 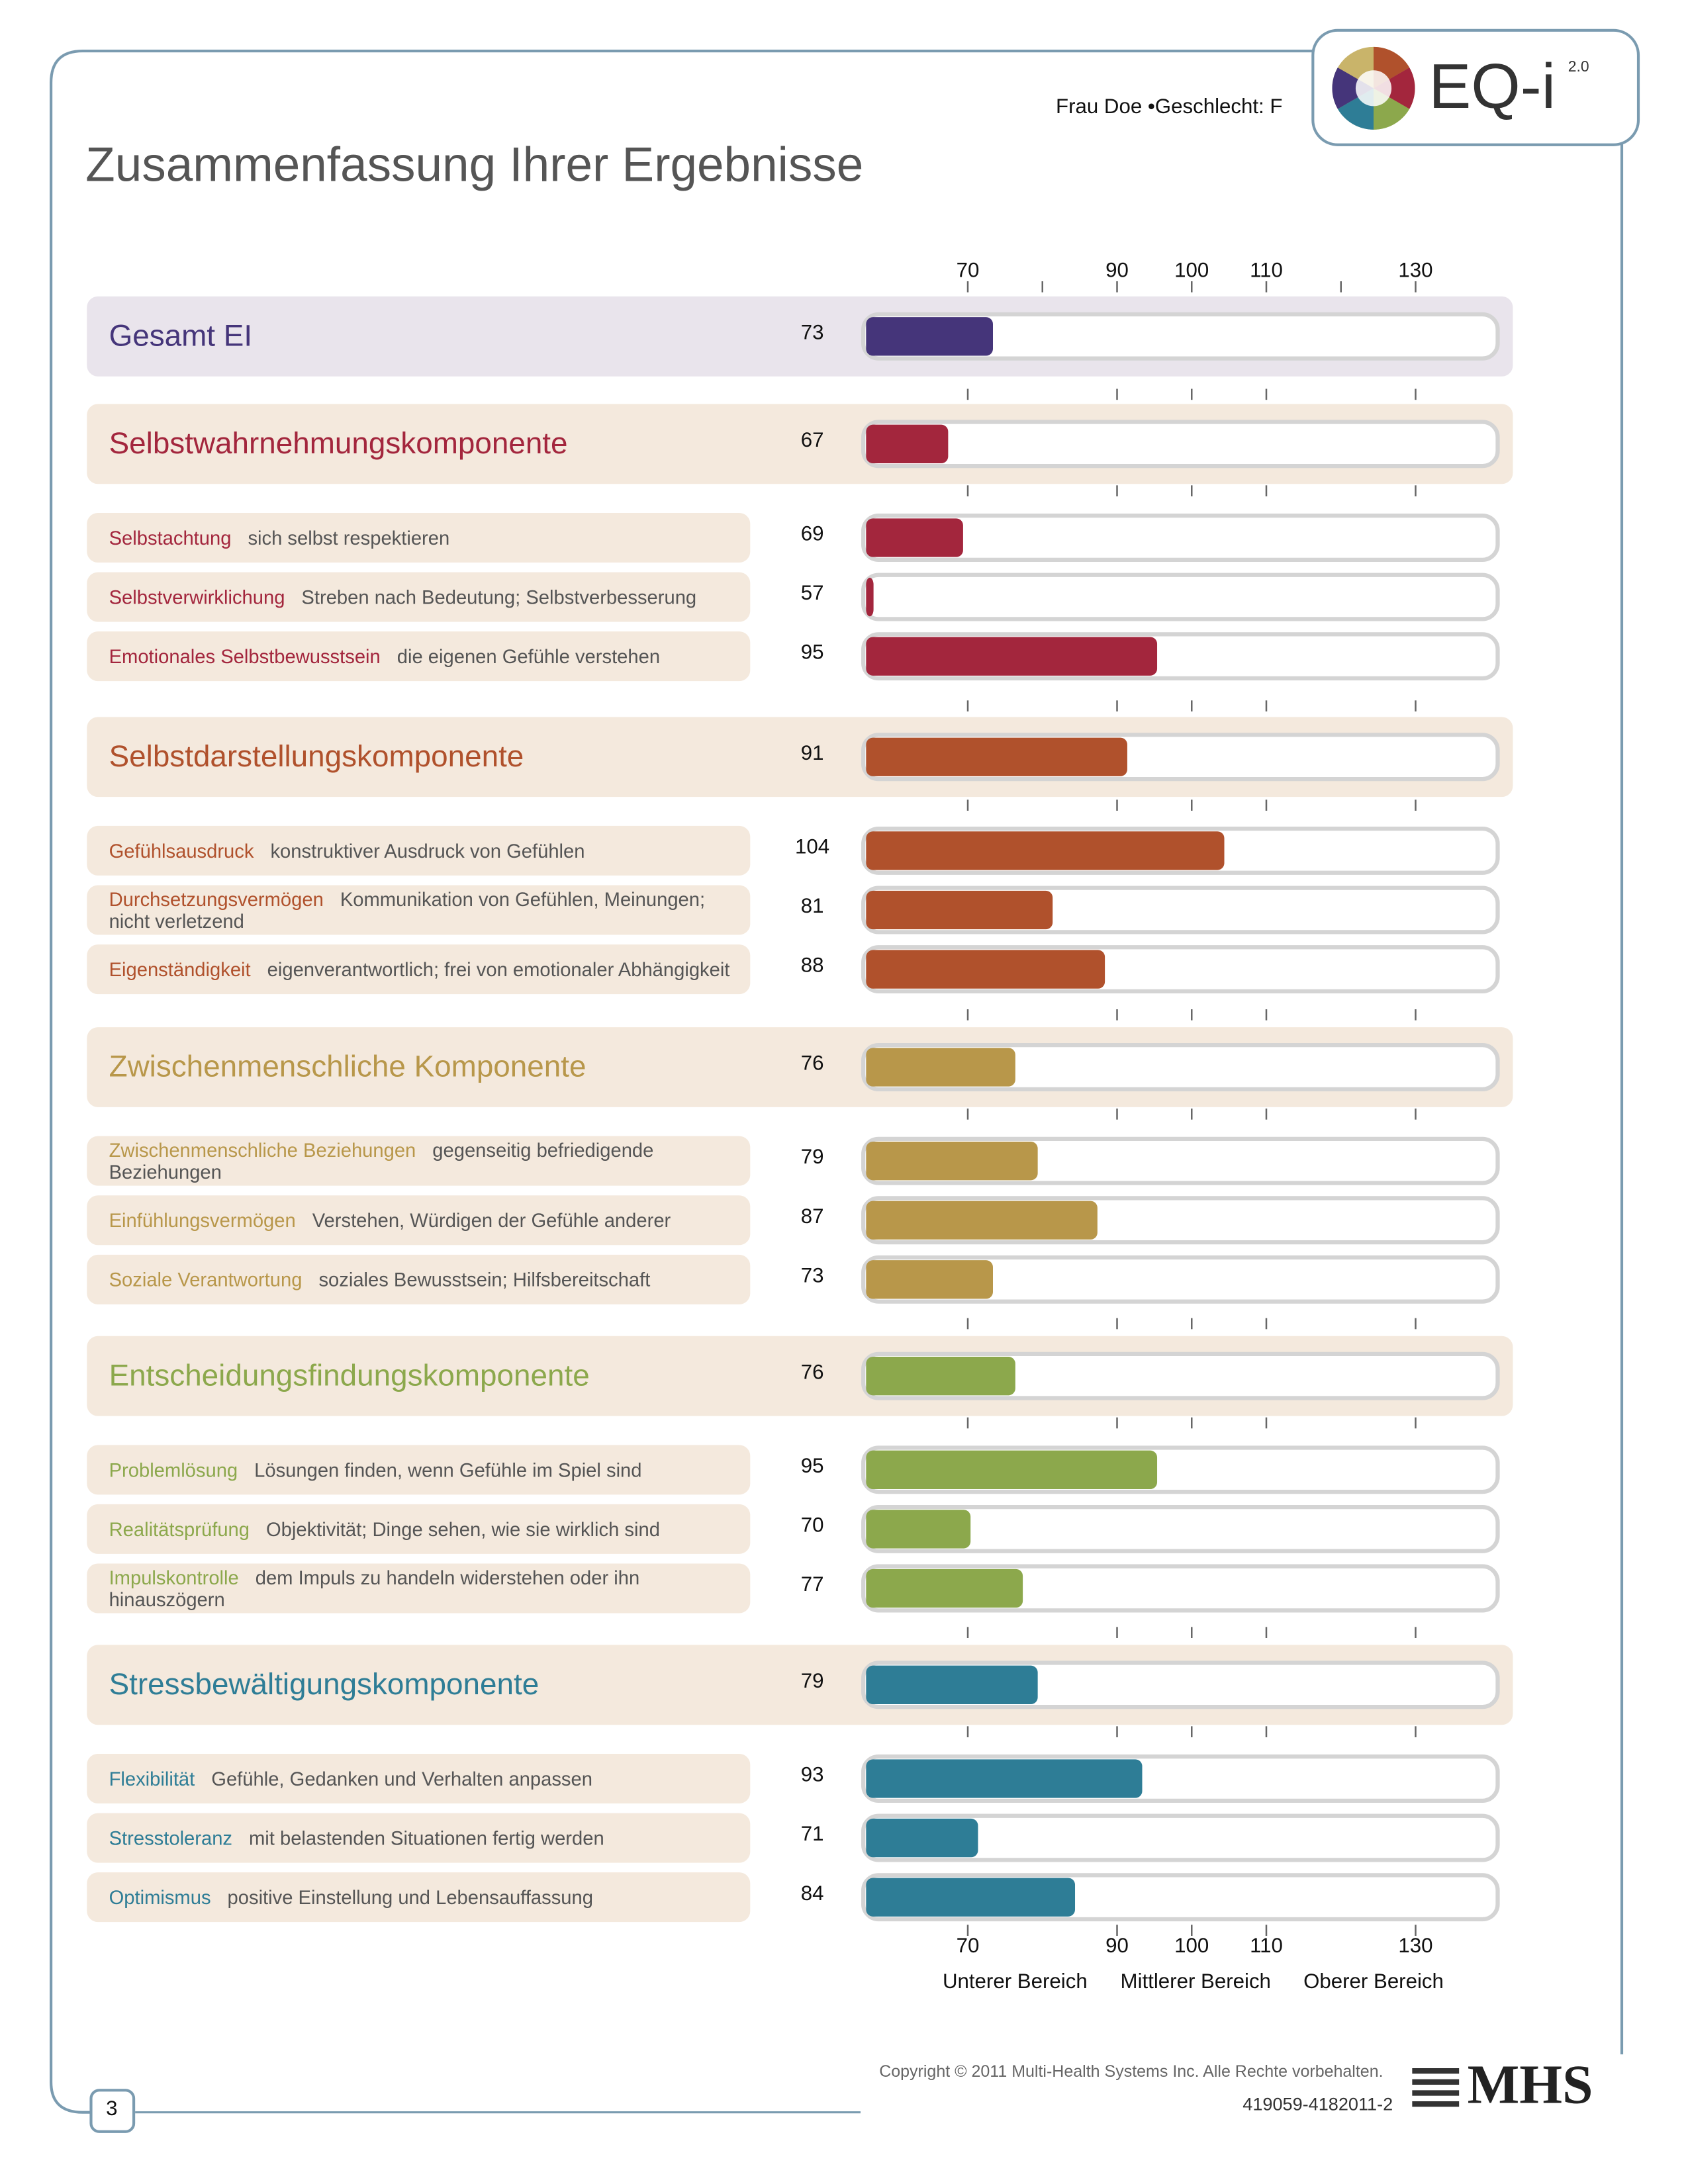 I want to click on item-name: Problemlösung, so click(x=173, y=1470).